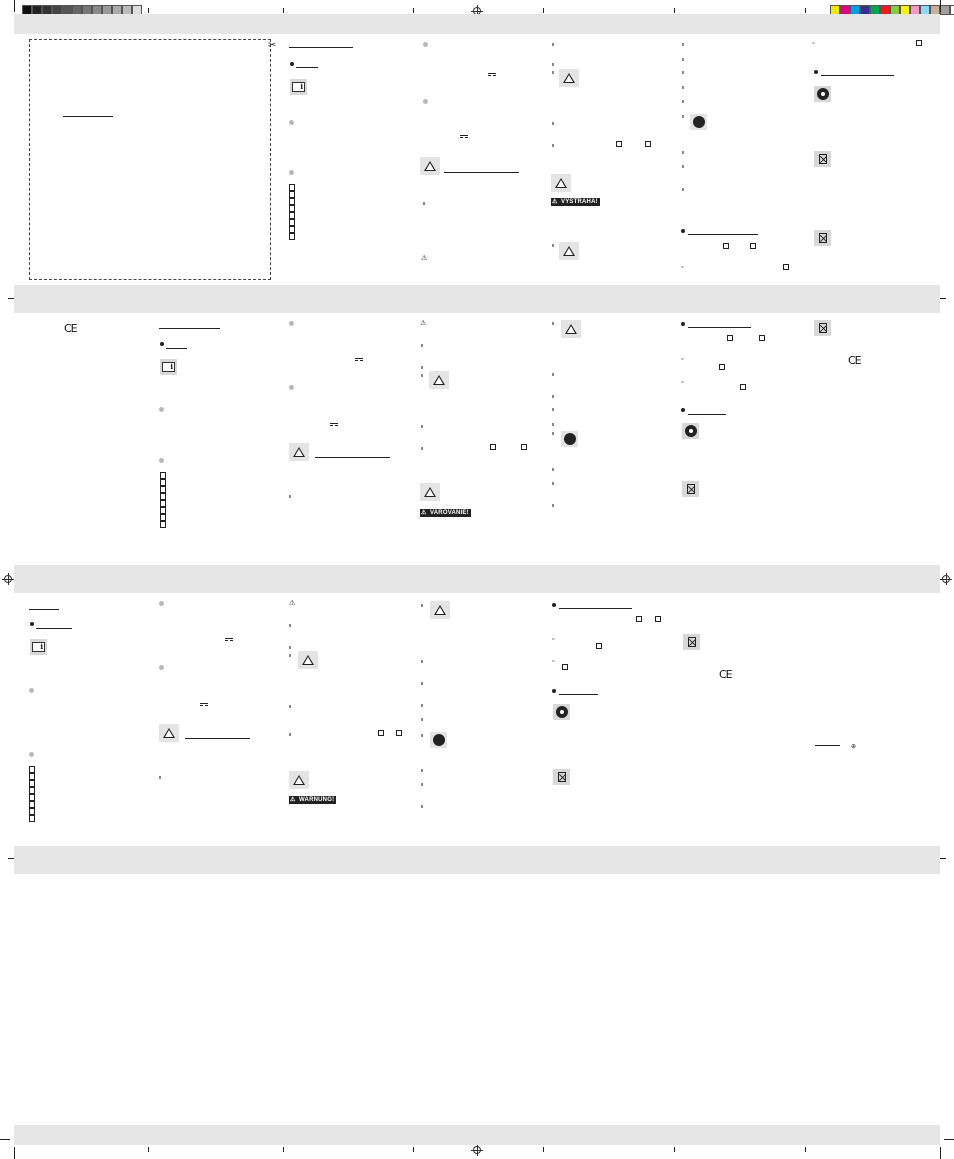 This screenshot has height=1159, width=954. What do you see at coordinates (575, 202) in the screenshot?
I see `warning-label-vystraha: VÝSTRAHA!` at bounding box center [575, 202].